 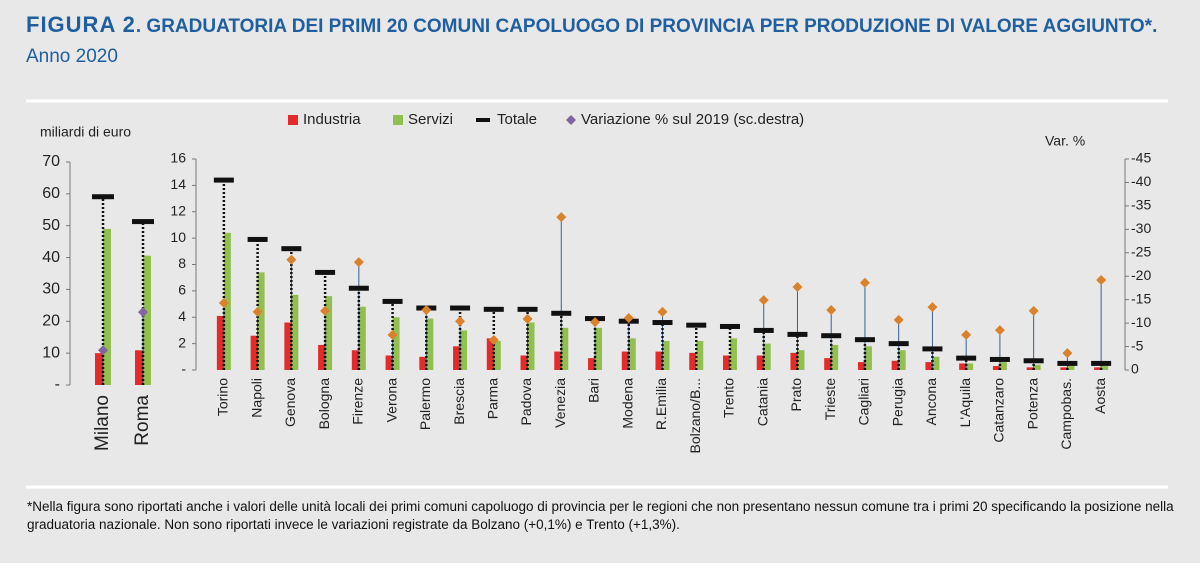 I want to click on y2-tick-label: -20, so click(x=1141, y=275).